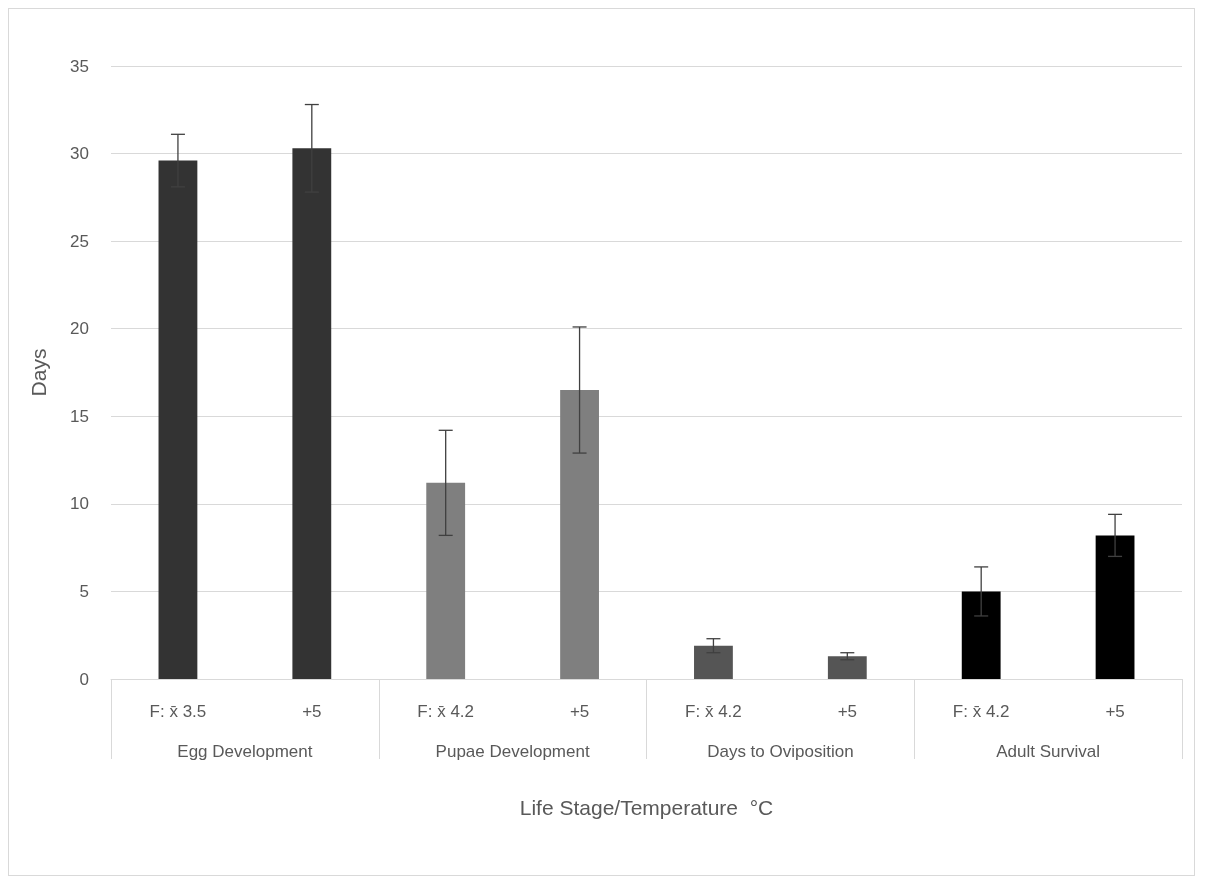  I want to click on y-tick-label: 30, so click(79, 154).